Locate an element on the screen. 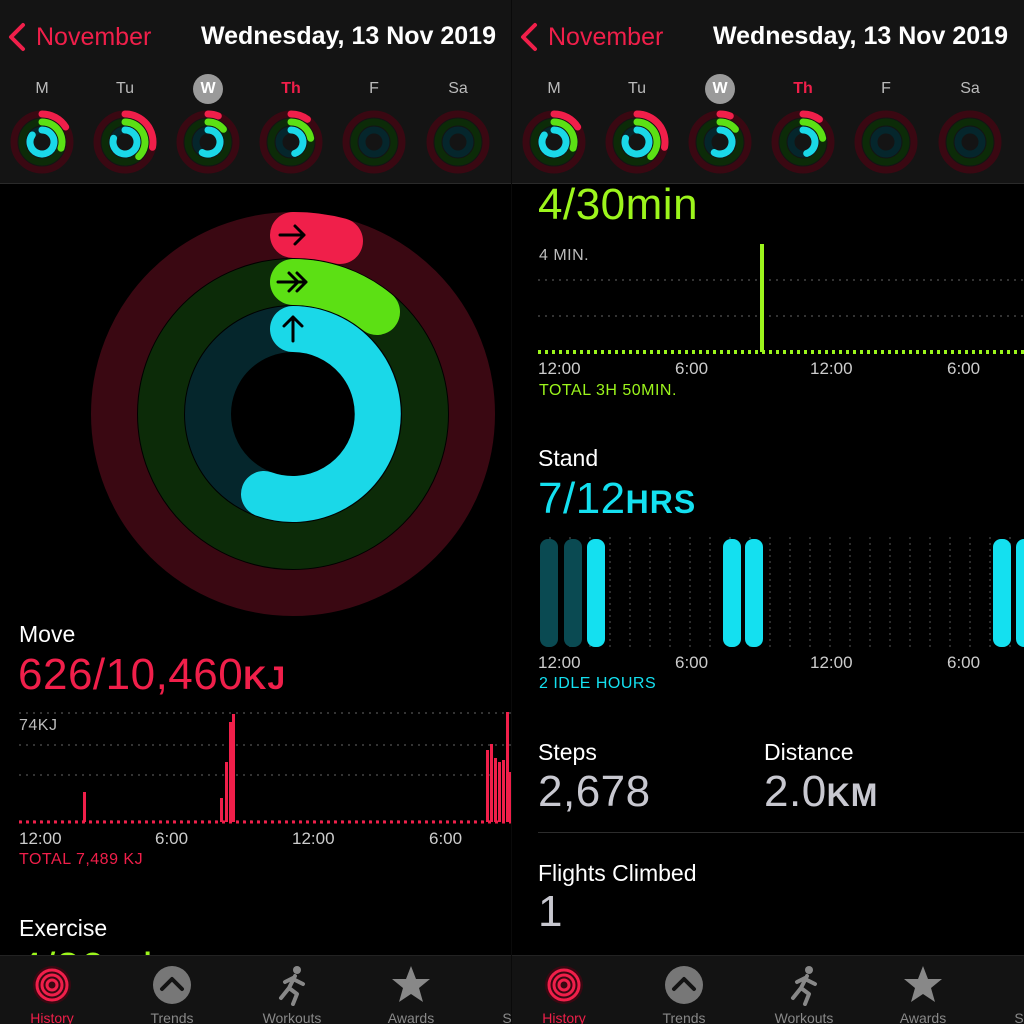  exercise-title: Exercise is located at coordinates (63, 928).